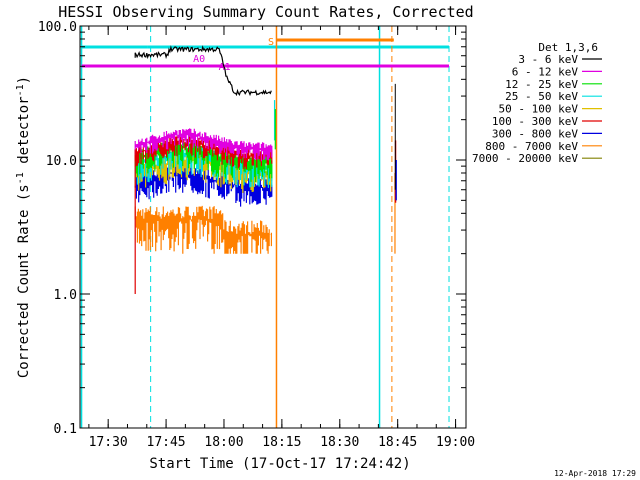  What do you see at coordinates (535, 133) in the screenshot?
I see `legend-entry-label: 300 - 800 keV` at bounding box center [535, 133].